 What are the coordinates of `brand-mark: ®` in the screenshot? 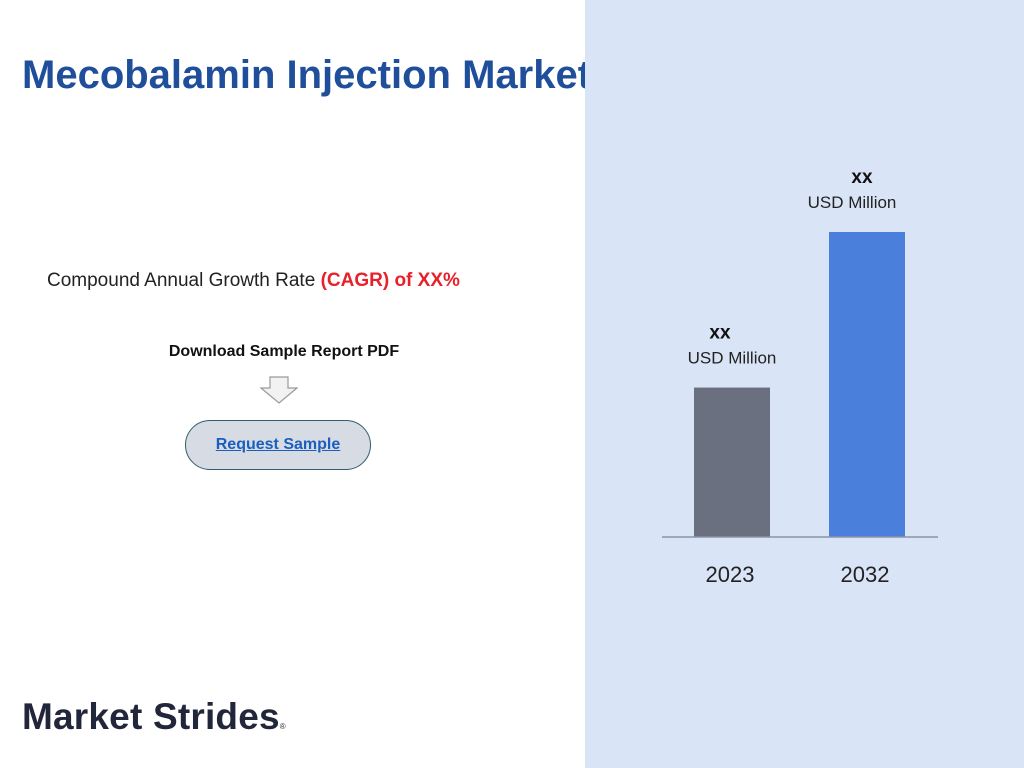 It's located at (282, 726).